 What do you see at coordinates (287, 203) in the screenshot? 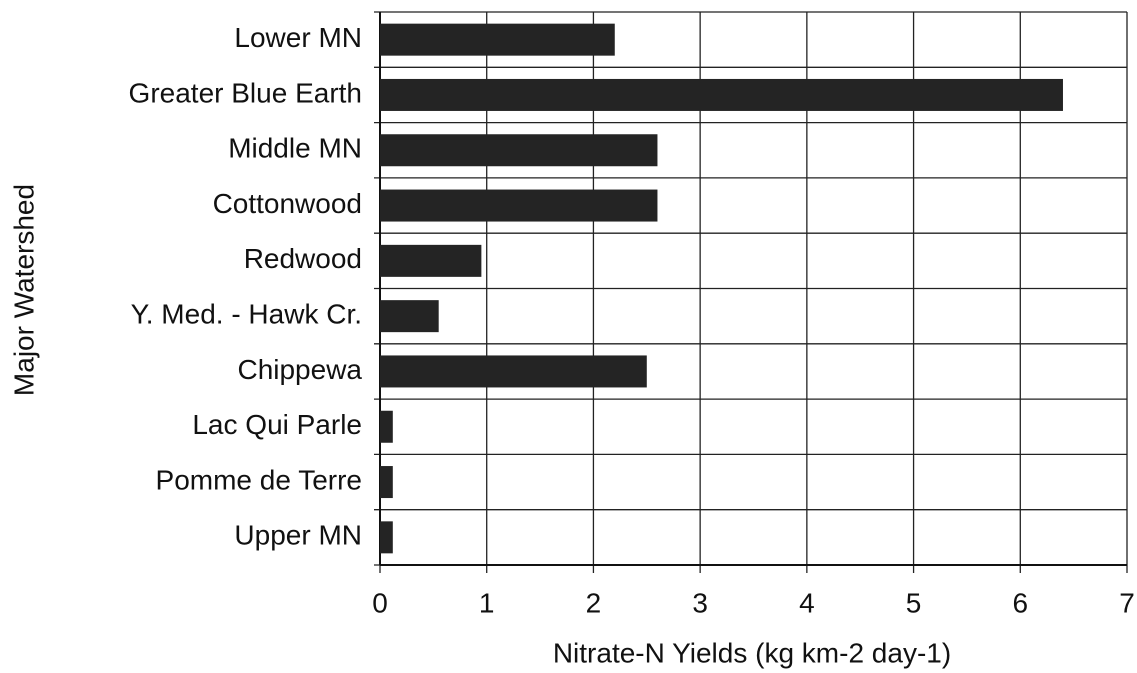
I see `y-tick-label: Cottonwood` at bounding box center [287, 203].